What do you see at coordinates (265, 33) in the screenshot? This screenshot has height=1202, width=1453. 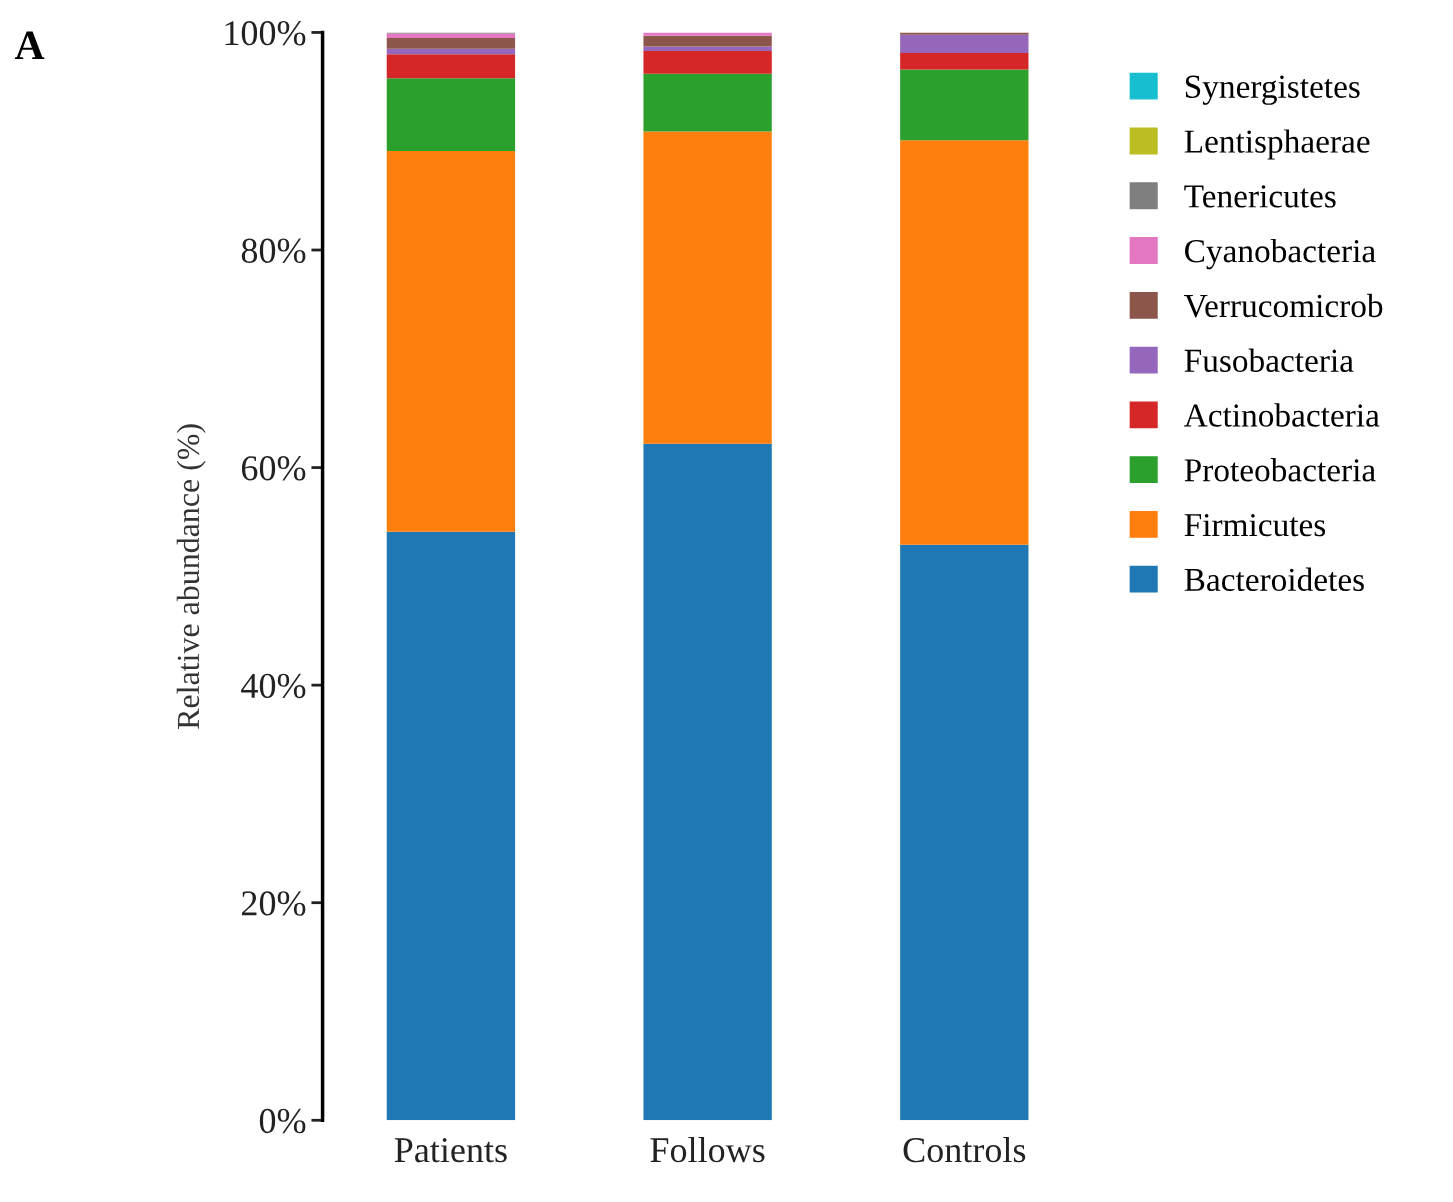 I see `y-tick-label: 100%` at bounding box center [265, 33].